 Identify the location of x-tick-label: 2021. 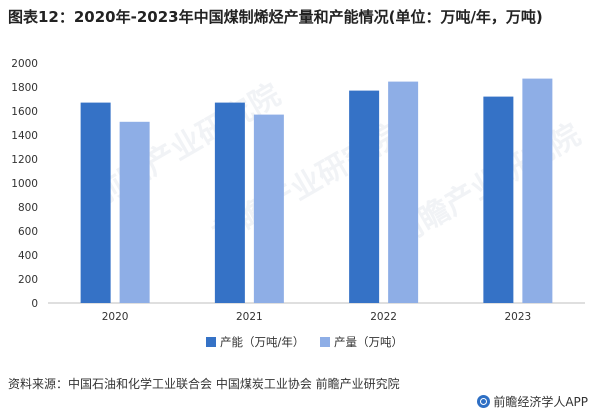
(249, 317).